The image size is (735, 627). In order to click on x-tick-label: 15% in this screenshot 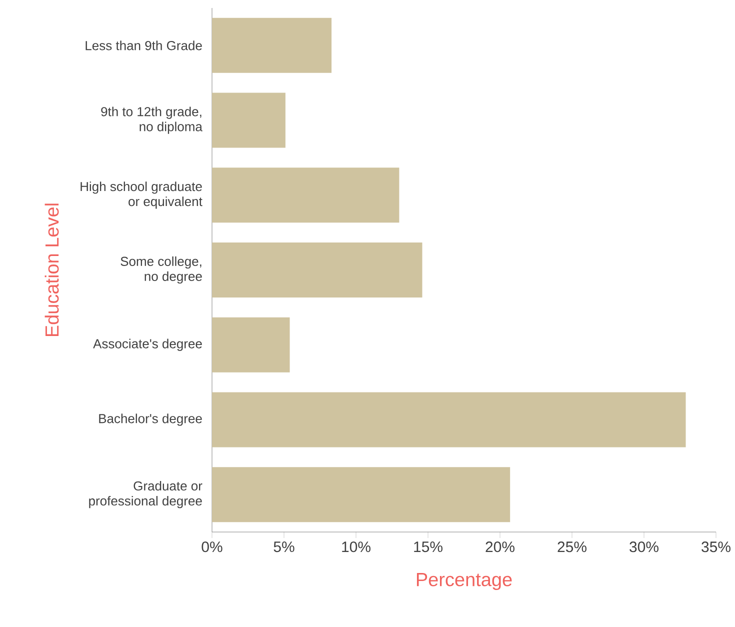, I will do `click(428, 547)`.